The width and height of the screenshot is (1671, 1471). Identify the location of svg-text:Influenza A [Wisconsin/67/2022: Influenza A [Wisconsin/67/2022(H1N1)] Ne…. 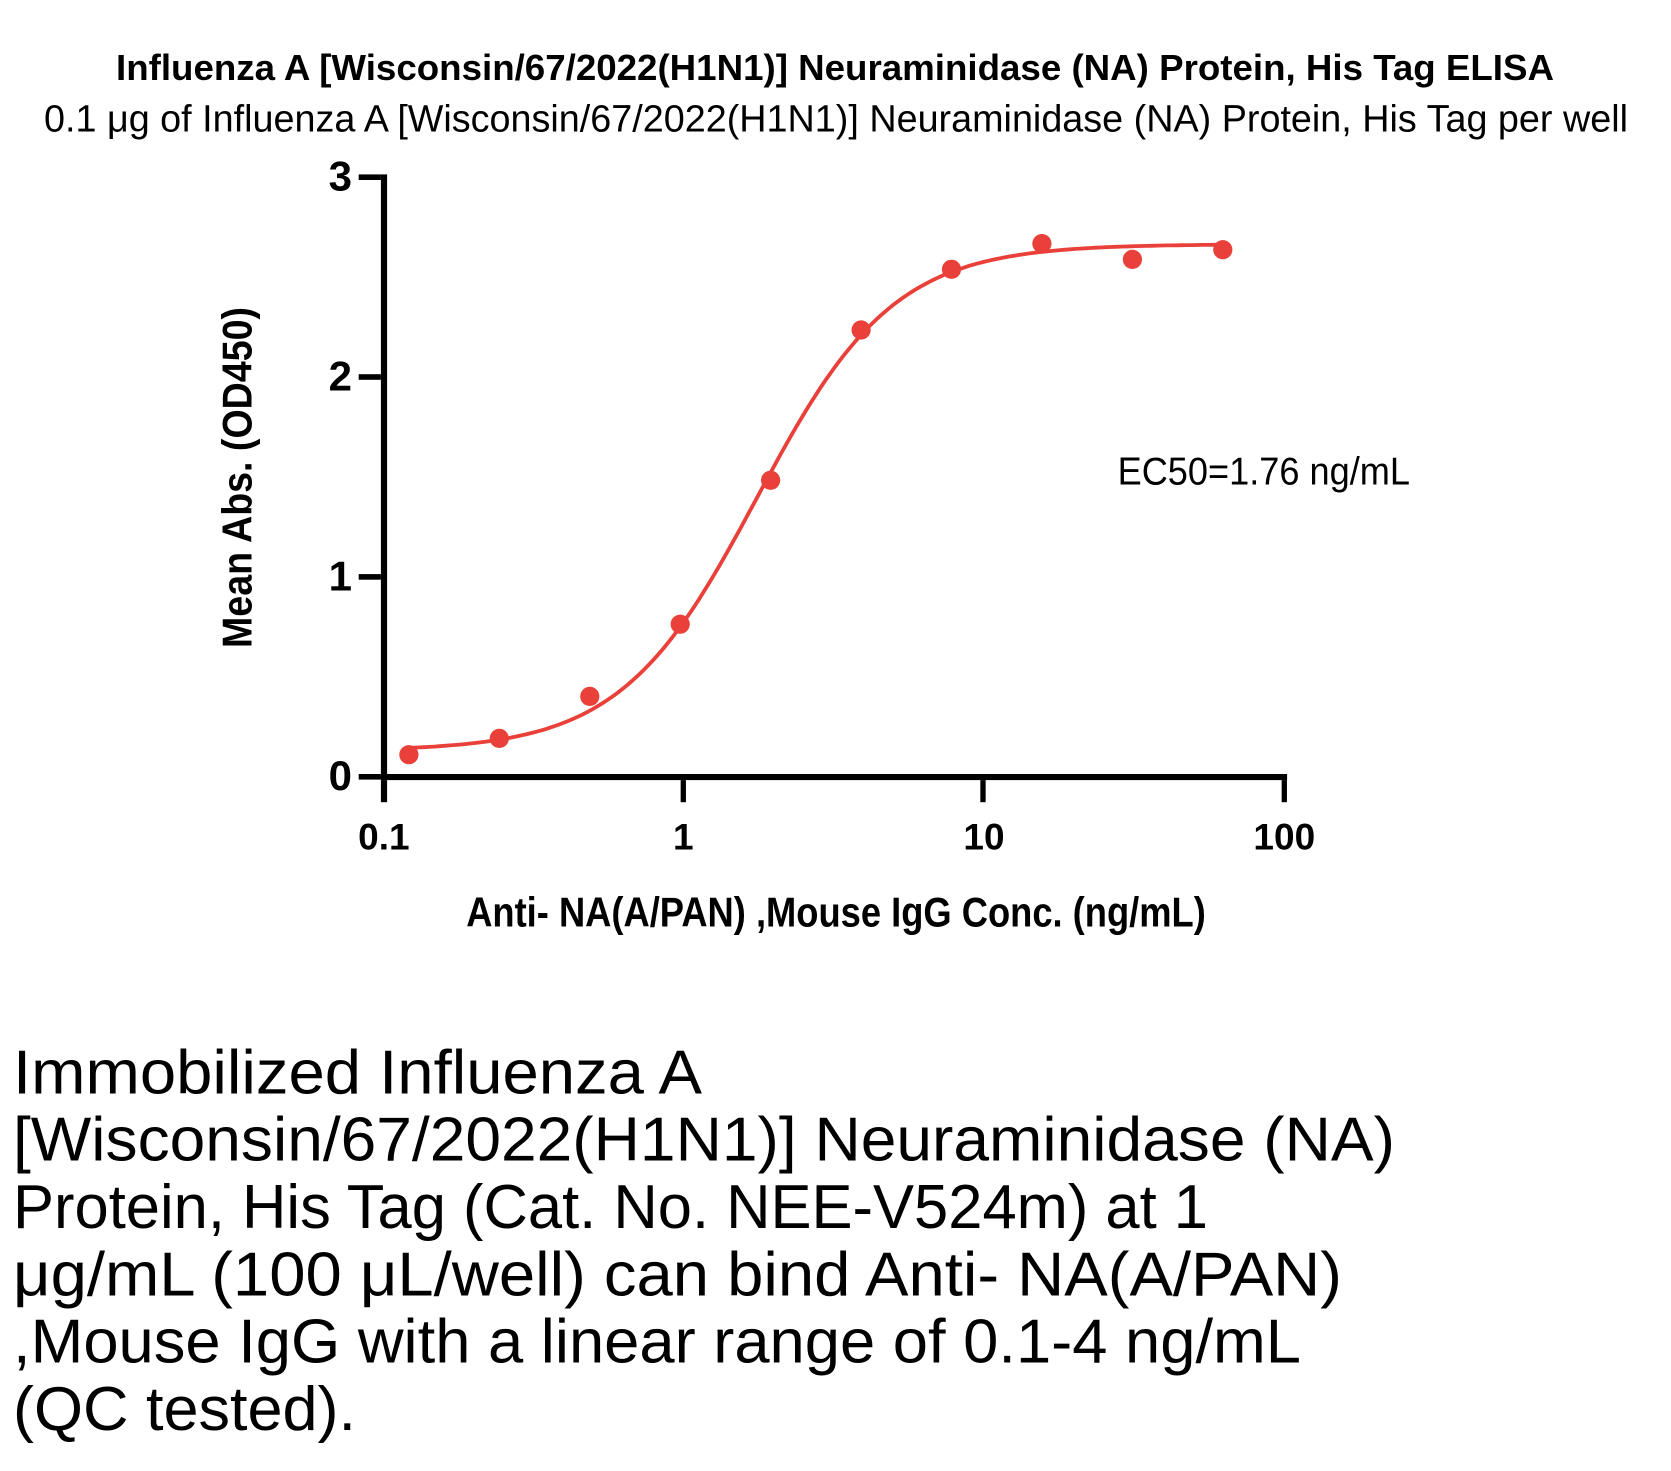
(835, 67).